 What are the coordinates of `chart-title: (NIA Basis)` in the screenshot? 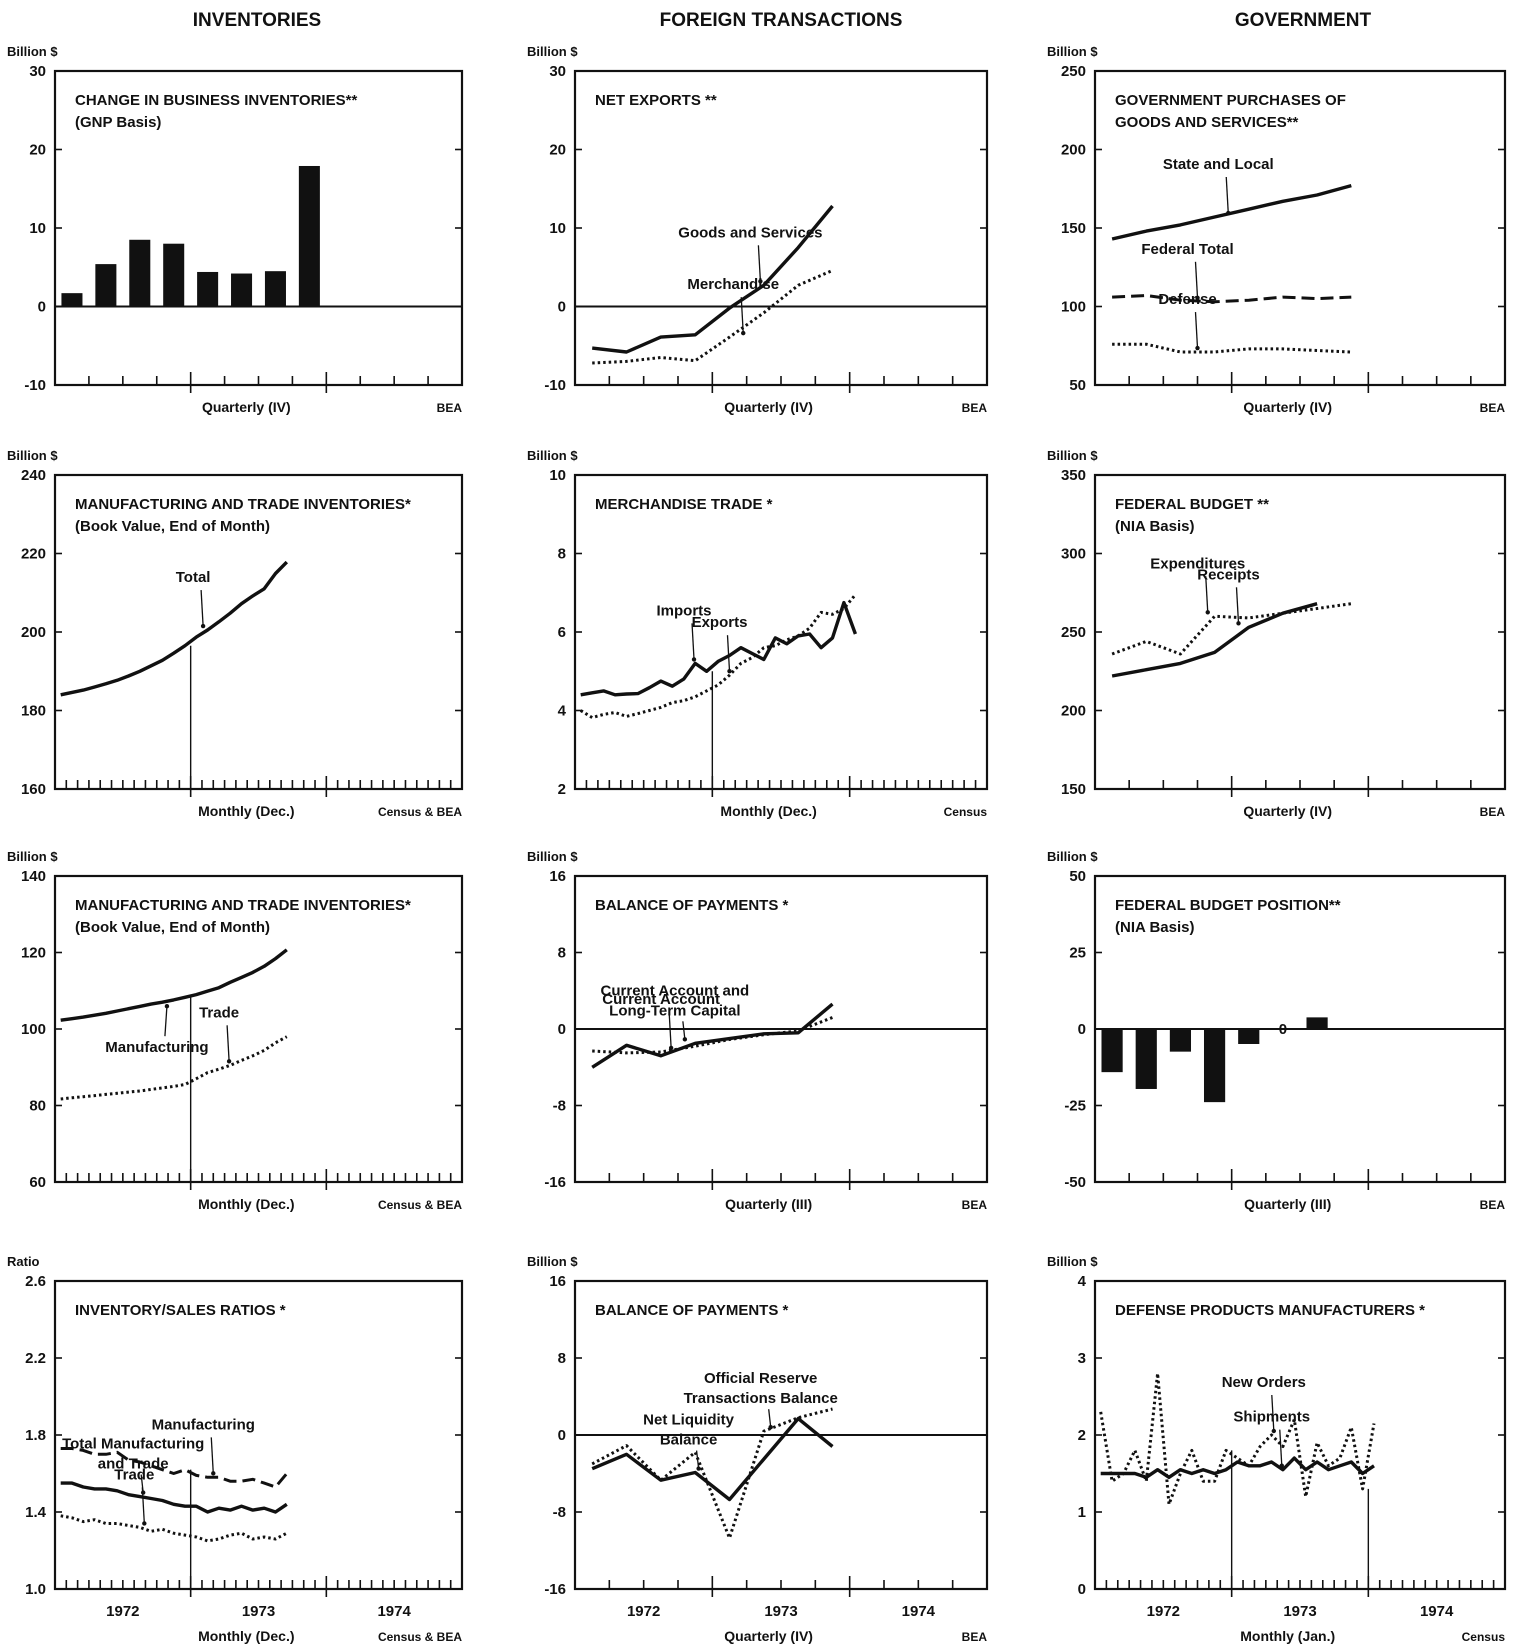 It's located at (1154, 927).